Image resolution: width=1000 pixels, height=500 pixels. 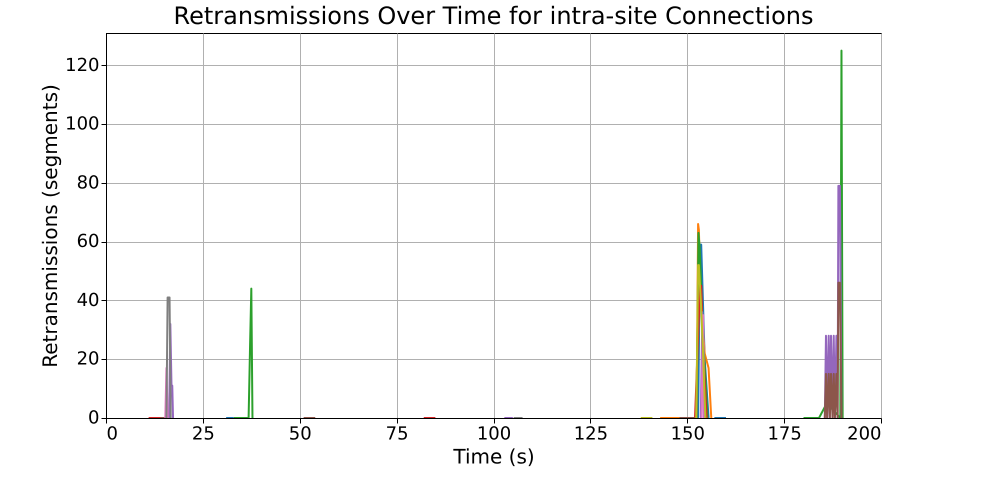 What do you see at coordinates (203, 434) in the screenshot?
I see `x-tick-label: 25` at bounding box center [203, 434].